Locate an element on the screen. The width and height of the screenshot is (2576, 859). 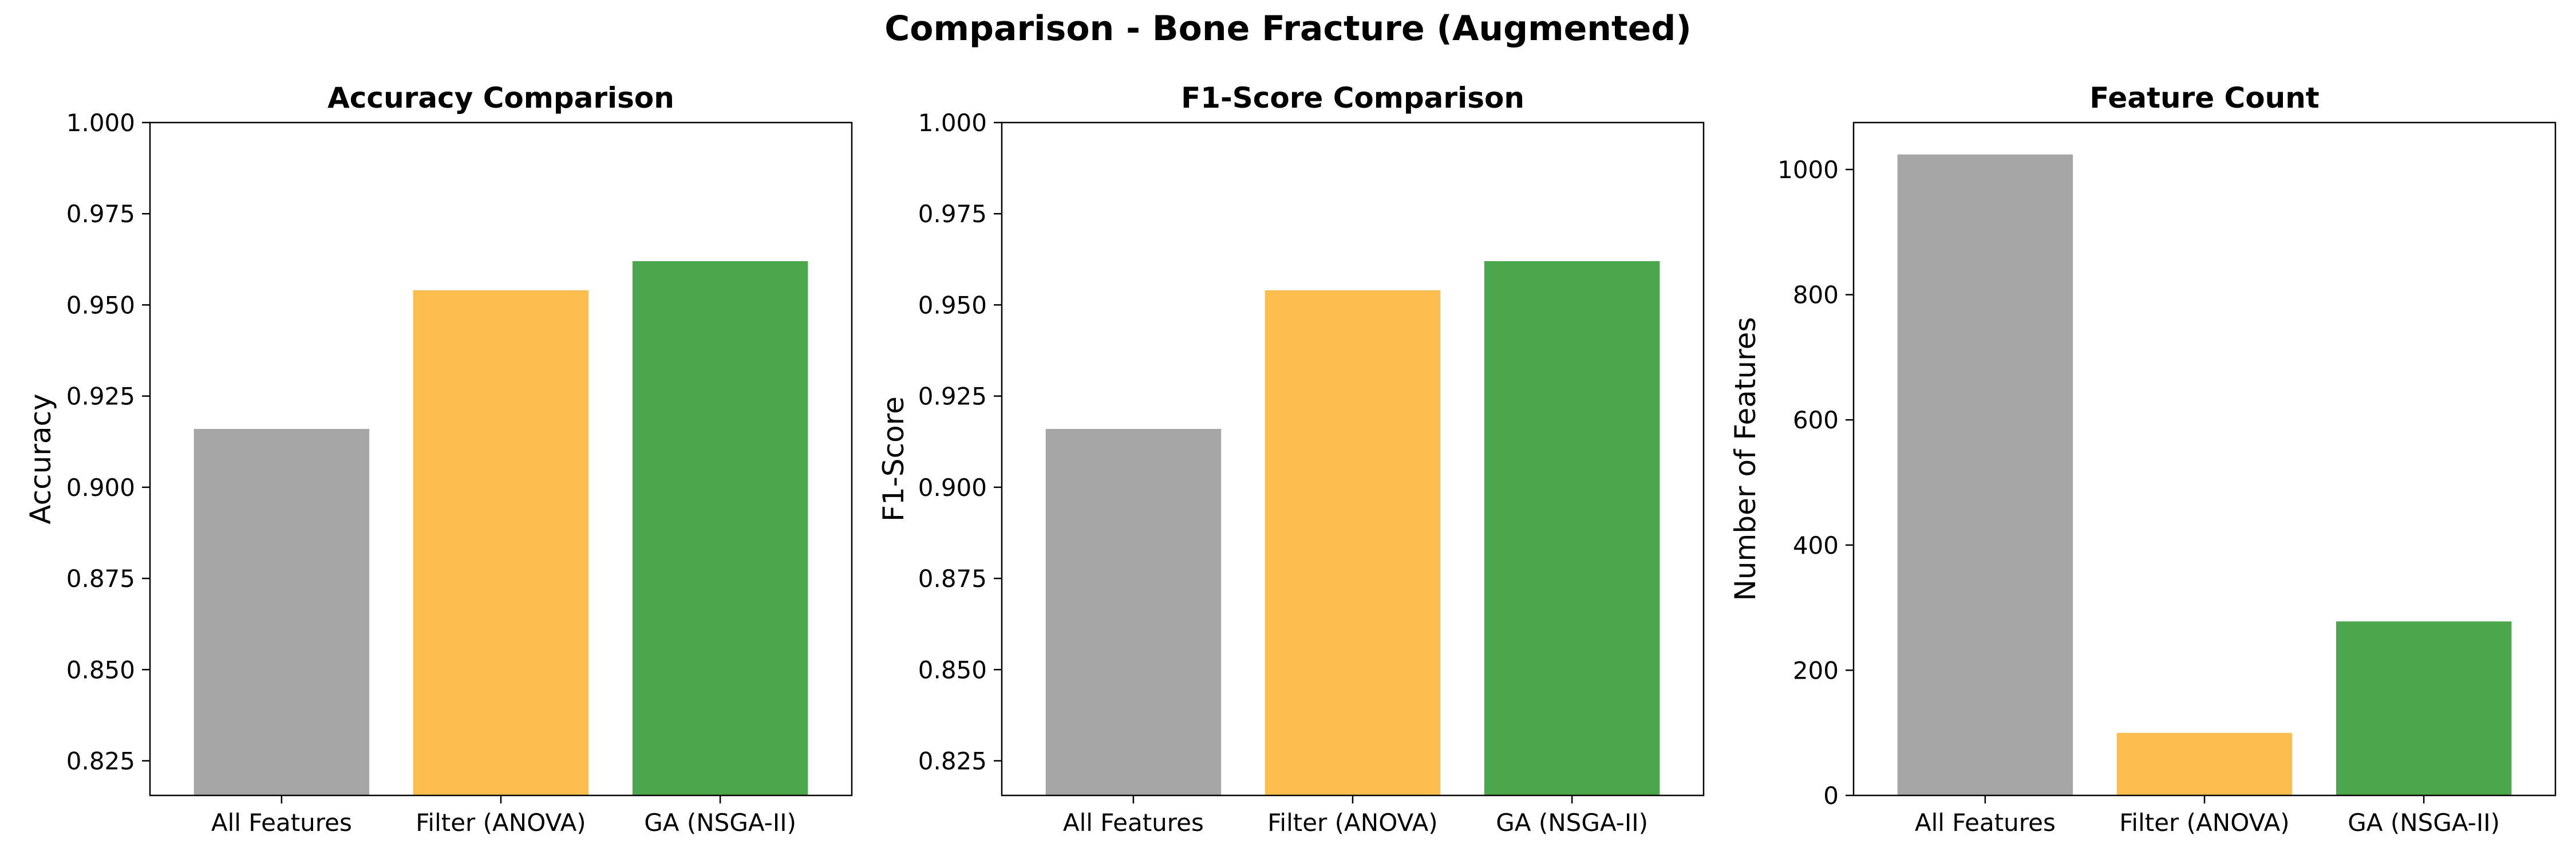
y-tick-label: 1000 is located at coordinates (1808, 170).